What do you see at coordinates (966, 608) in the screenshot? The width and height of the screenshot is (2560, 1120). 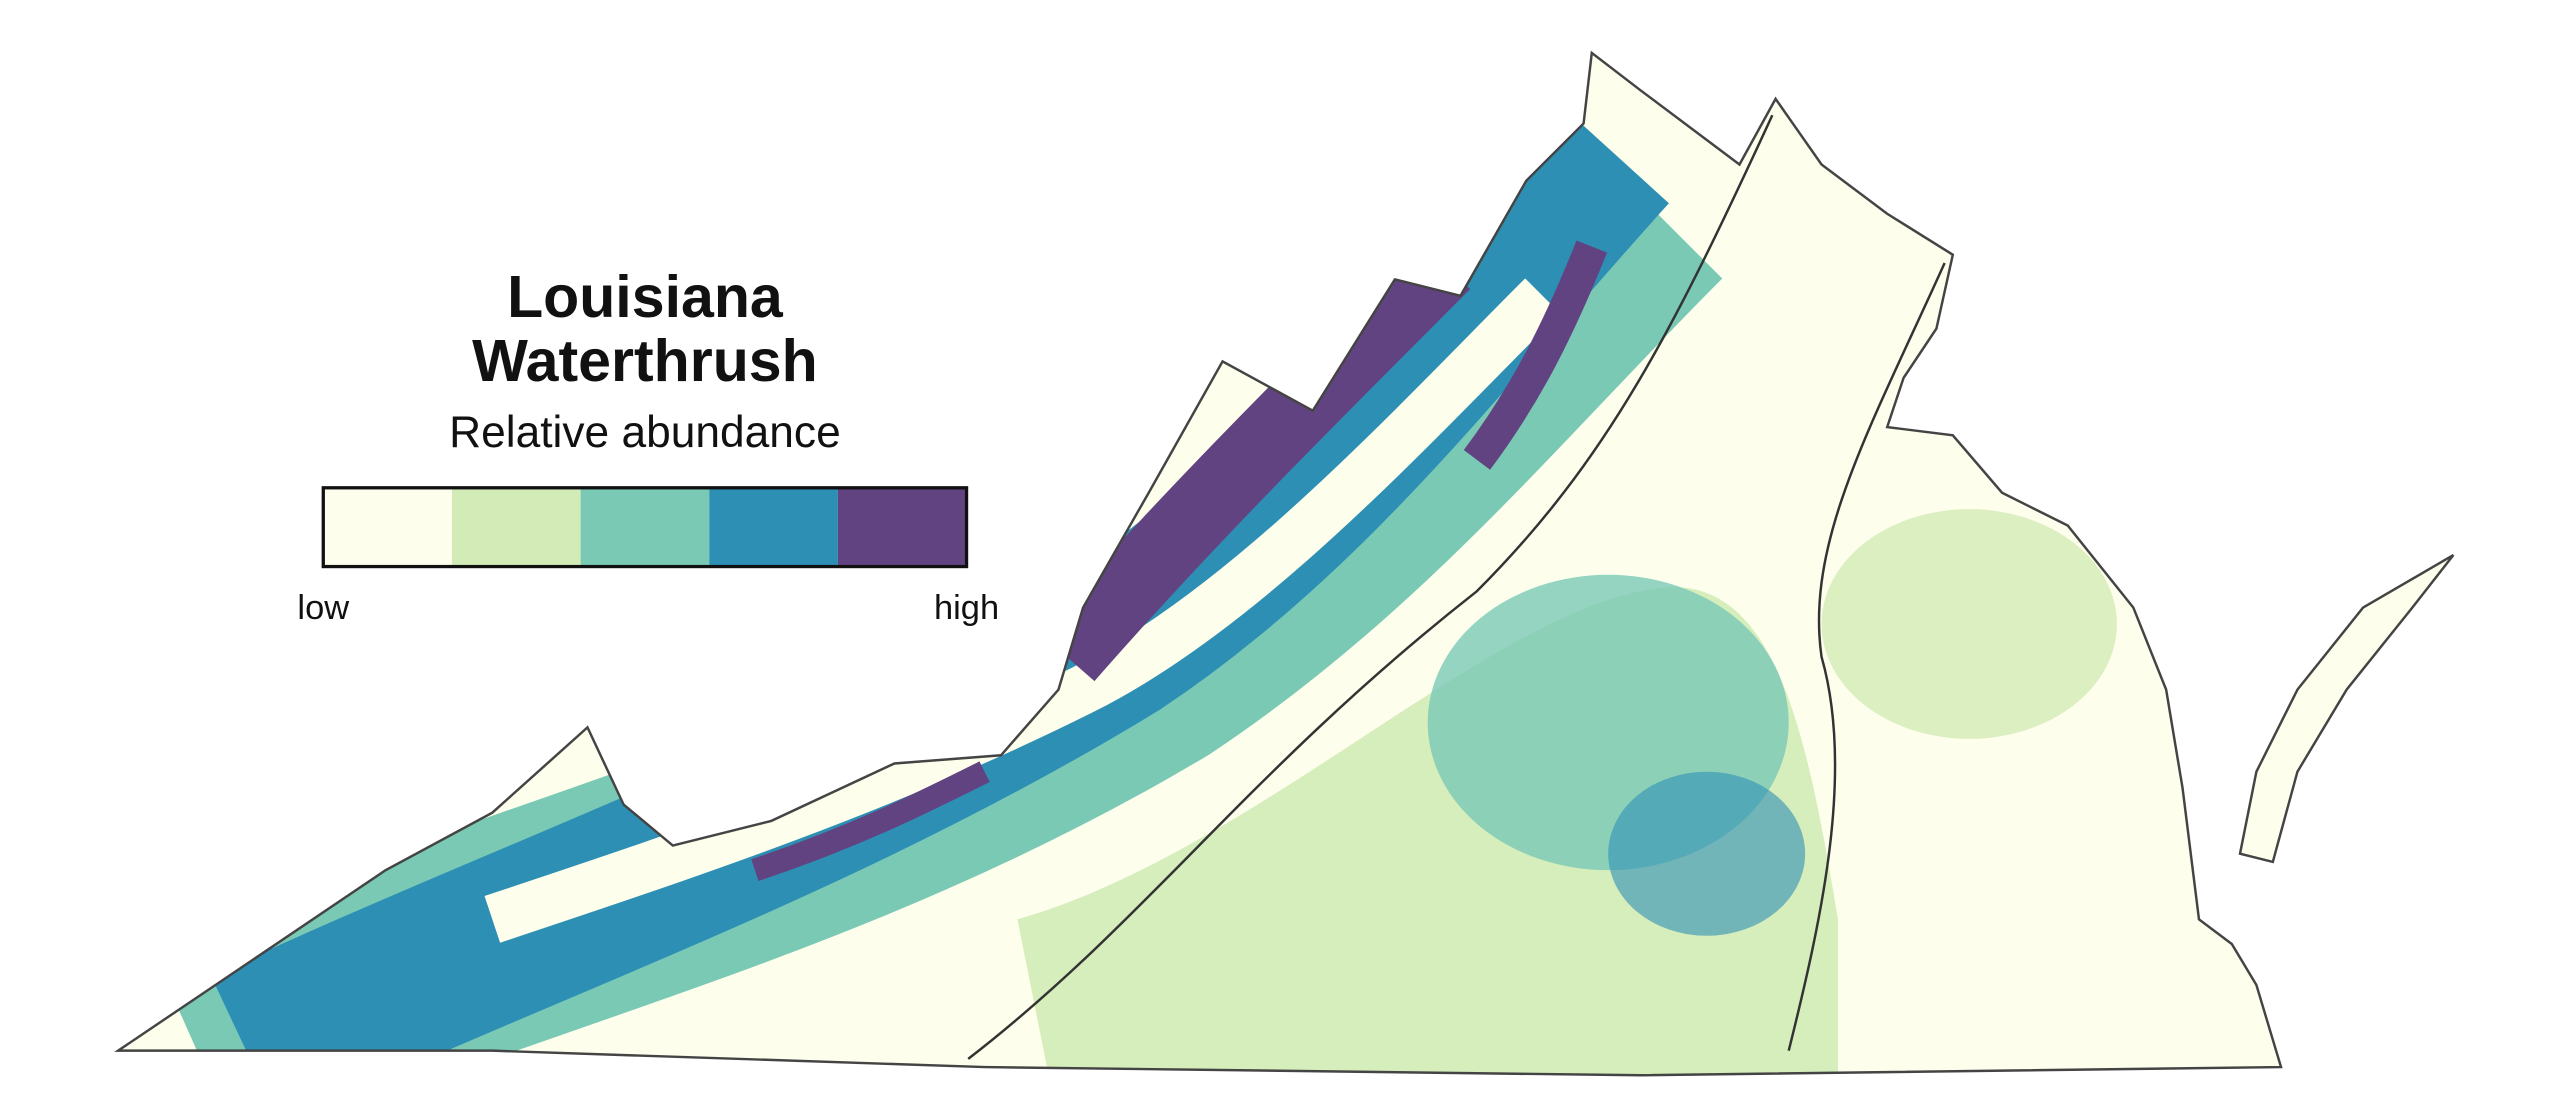 I see `legend-high-label: high` at bounding box center [966, 608].